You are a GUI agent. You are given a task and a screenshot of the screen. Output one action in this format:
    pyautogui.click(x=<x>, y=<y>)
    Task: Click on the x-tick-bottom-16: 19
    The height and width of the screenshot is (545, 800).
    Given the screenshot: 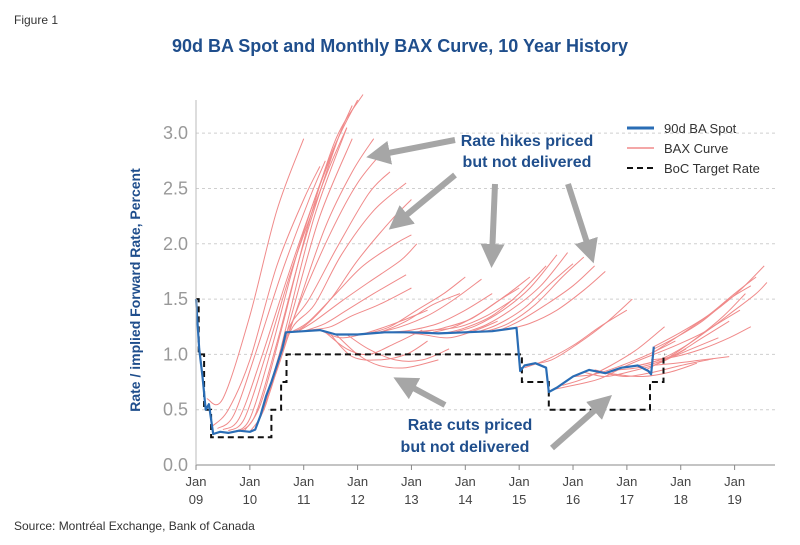 What is the action you would take?
    pyautogui.click(x=734, y=499)
    